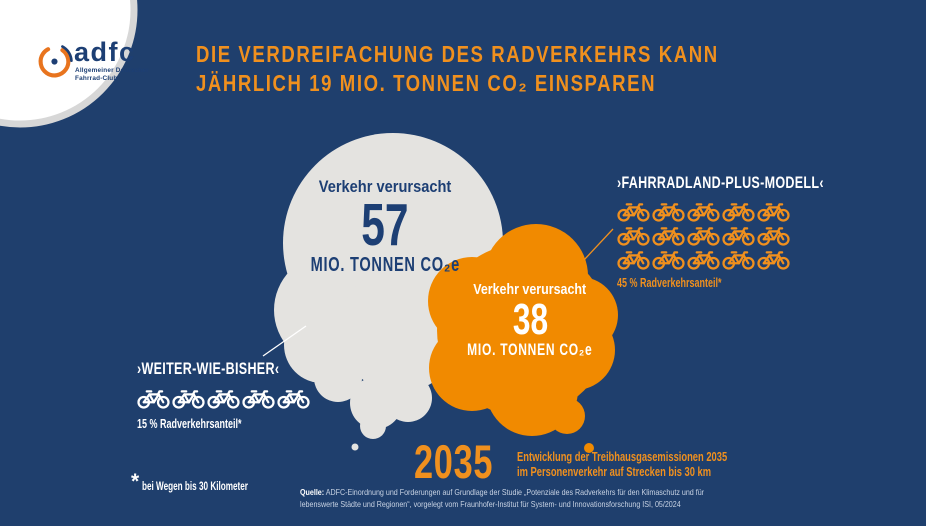 The image size is (926, 526). What do you see at coordinates (208, 369) in the screenshot?
I see `scenario-baseline-name: ›WEITER-WIE-BISHER‹` at bounding box center [208, 369].